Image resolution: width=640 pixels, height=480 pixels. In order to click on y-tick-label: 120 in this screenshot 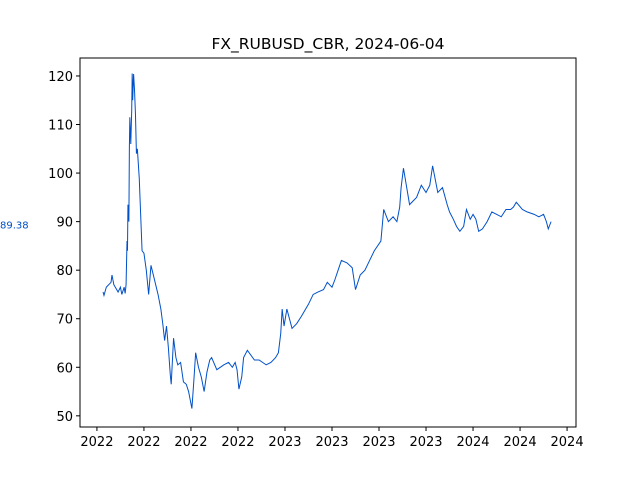, I will do `click(60, 77)`.